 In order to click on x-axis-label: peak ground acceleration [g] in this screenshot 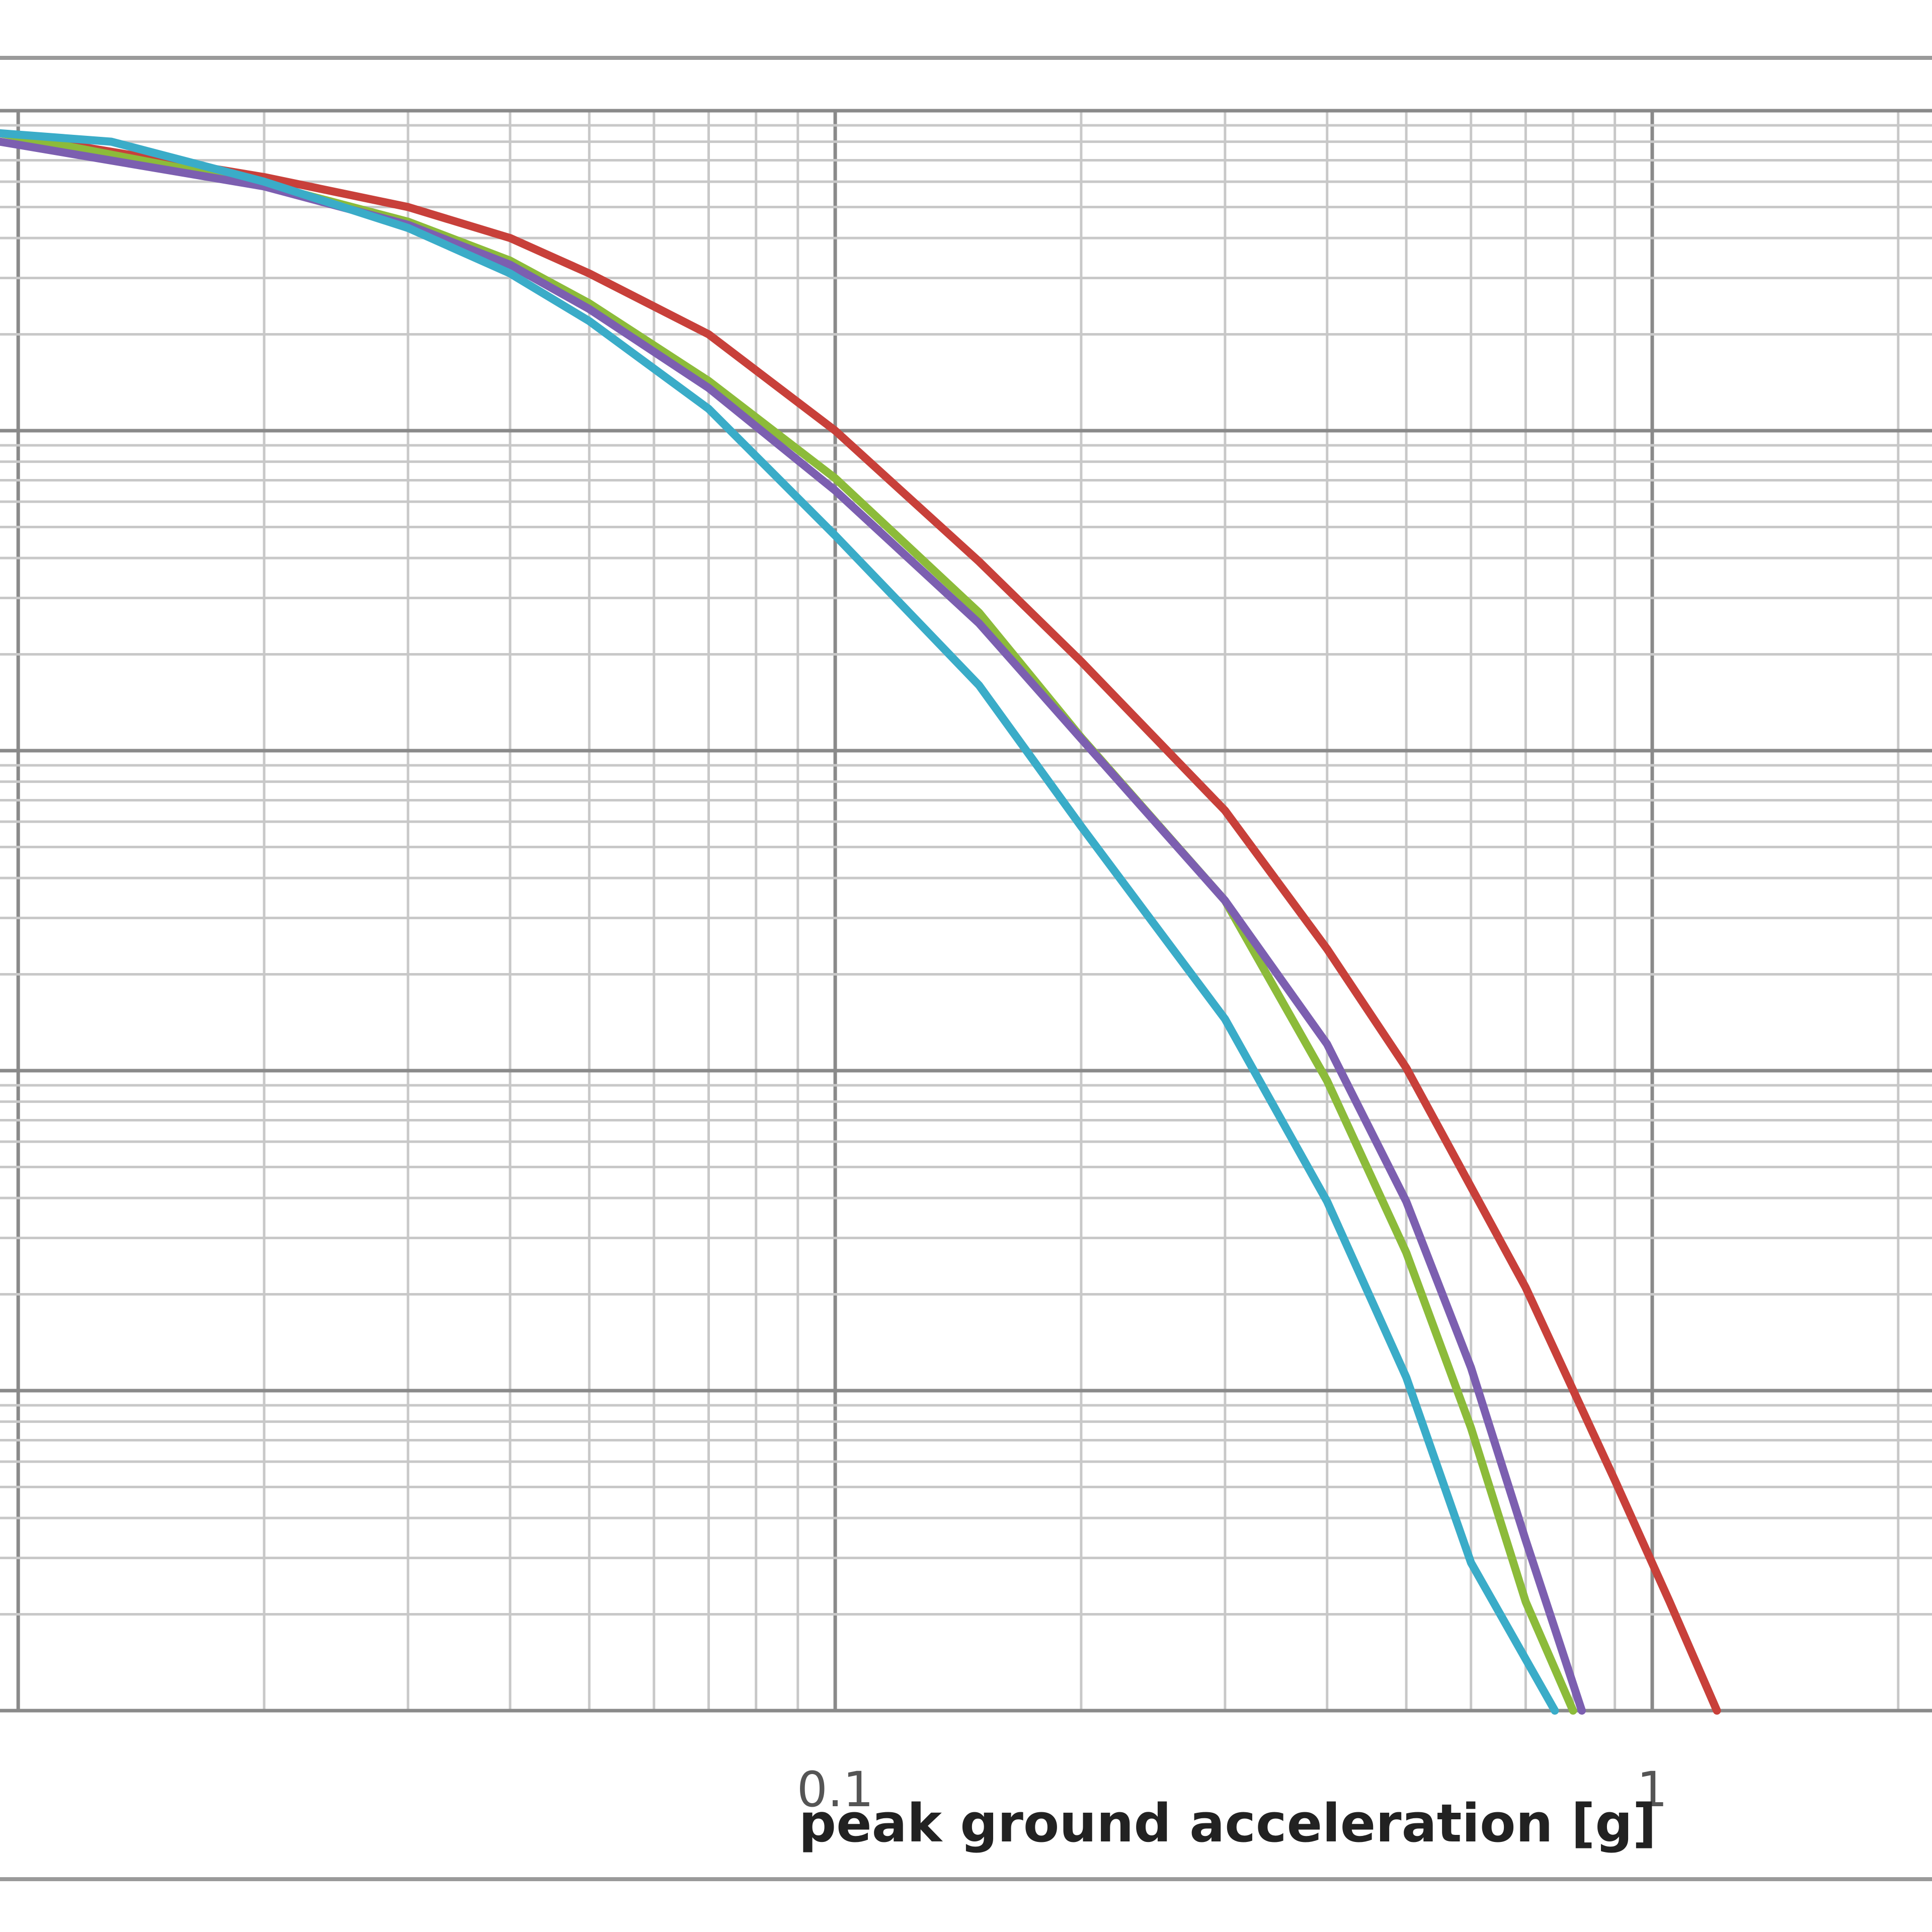, I will do `click(1228, 1824)`.